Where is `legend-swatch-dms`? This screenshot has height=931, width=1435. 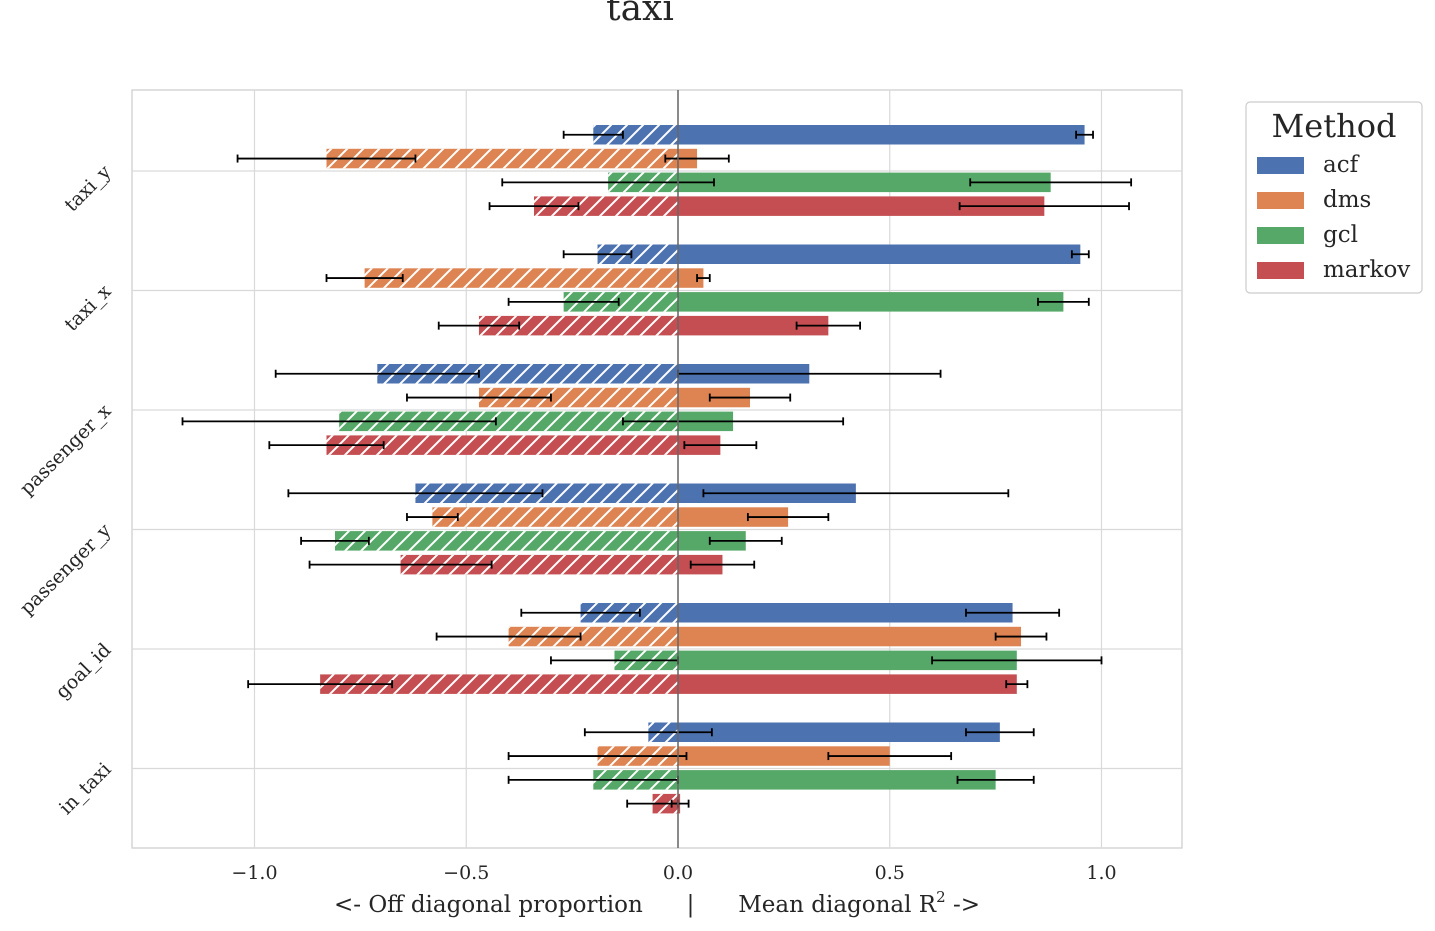 legend-swatch-dms is located at coordinates (1280, 200).